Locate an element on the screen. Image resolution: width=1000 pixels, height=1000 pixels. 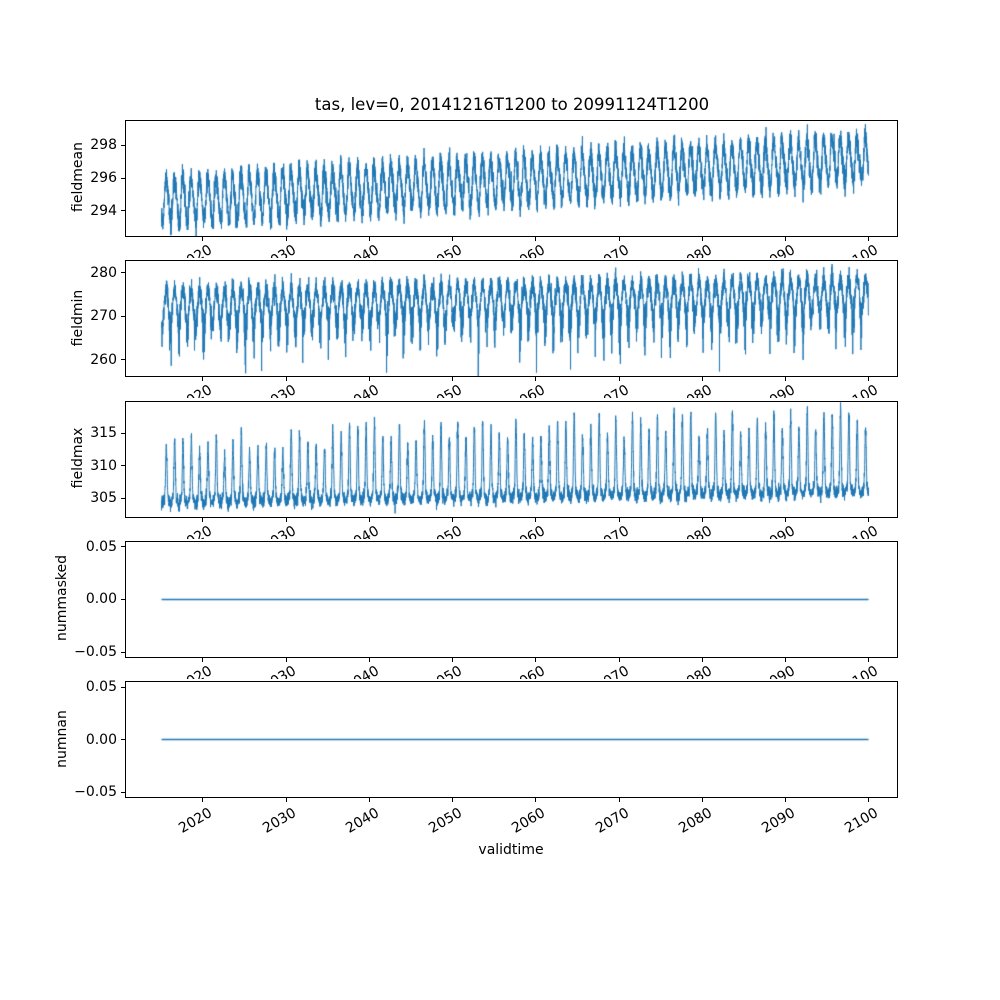
subplot-fieldmin is located at coordinates (511, 319).